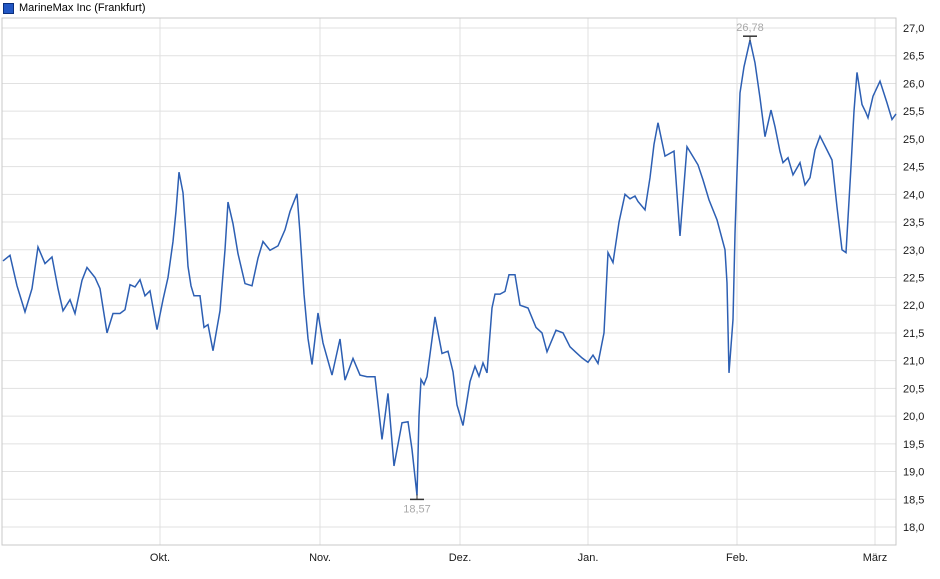 The image size is (940, 579). Describe the element at coordinates (913, 445) in the screenshot. I see `y-axis-tick-label: 19,5` at that location.